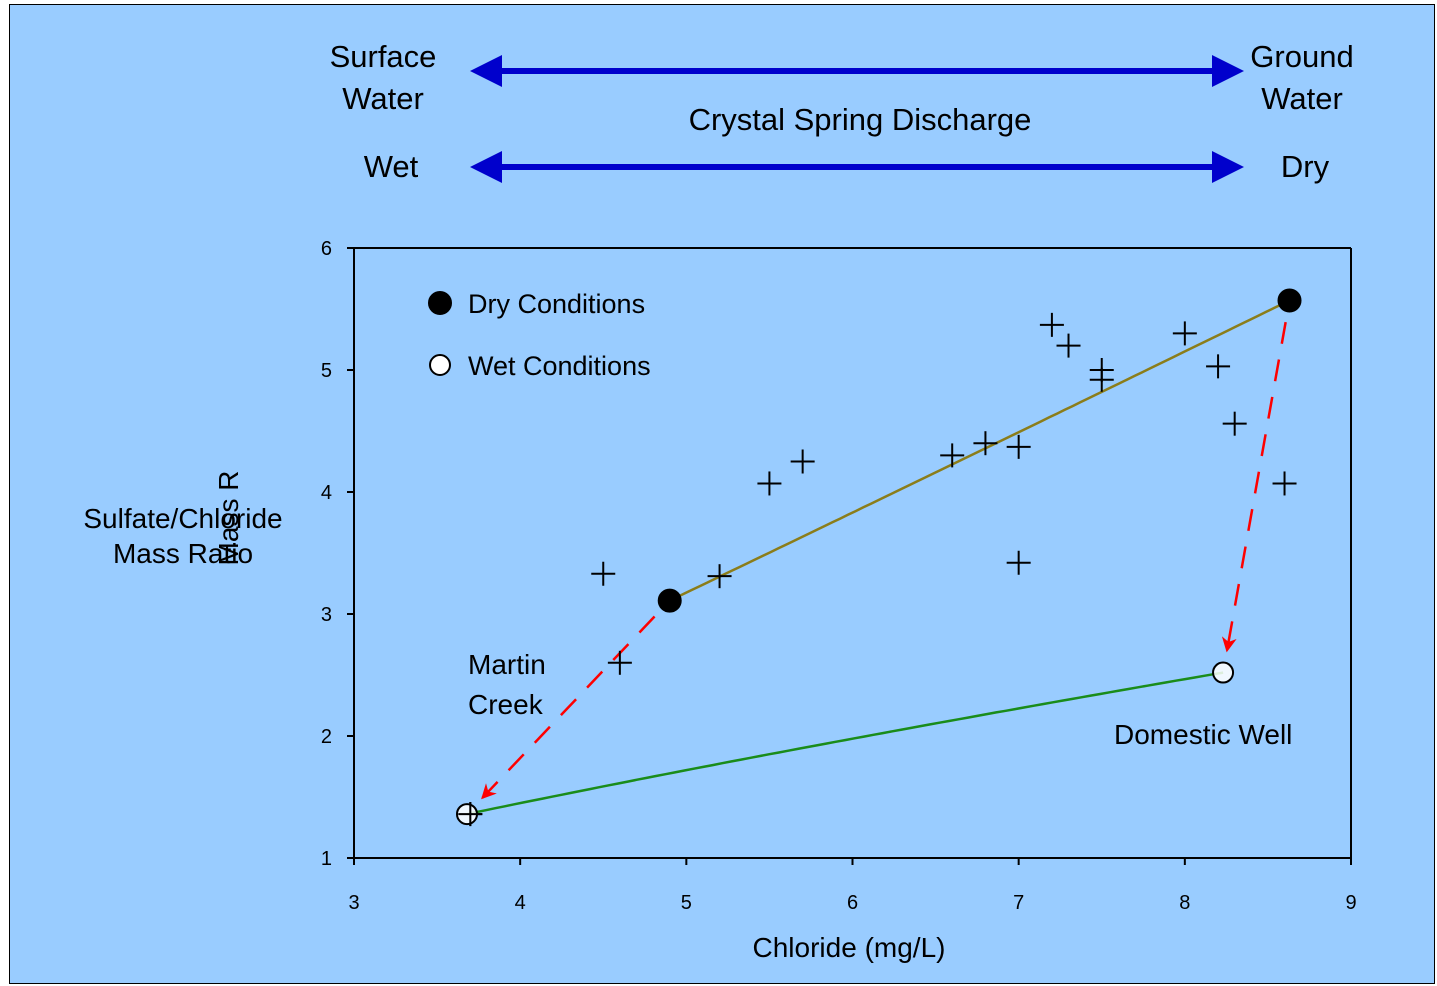 The width and height of the screenshot is (1437, 986). I want to click on y-axis-title-rotated-overlap: Mass R, so click(228, 518).